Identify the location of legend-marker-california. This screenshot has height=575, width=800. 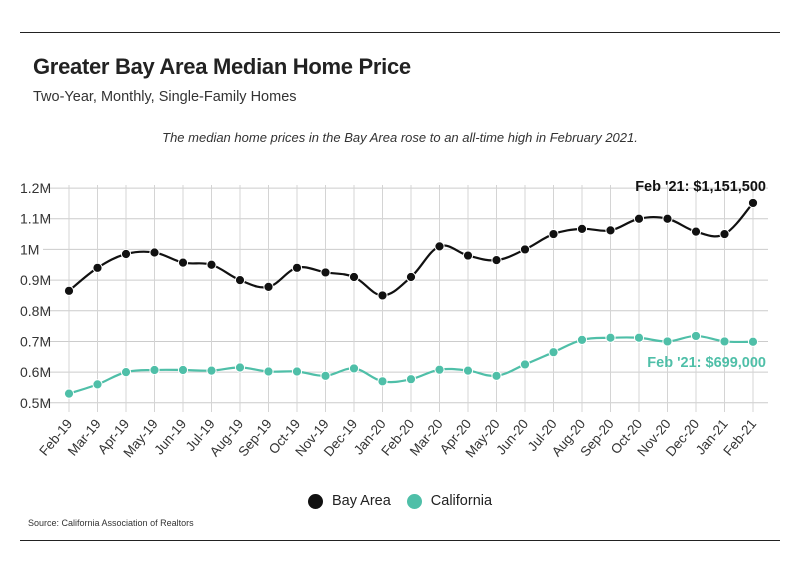
(414, 501).